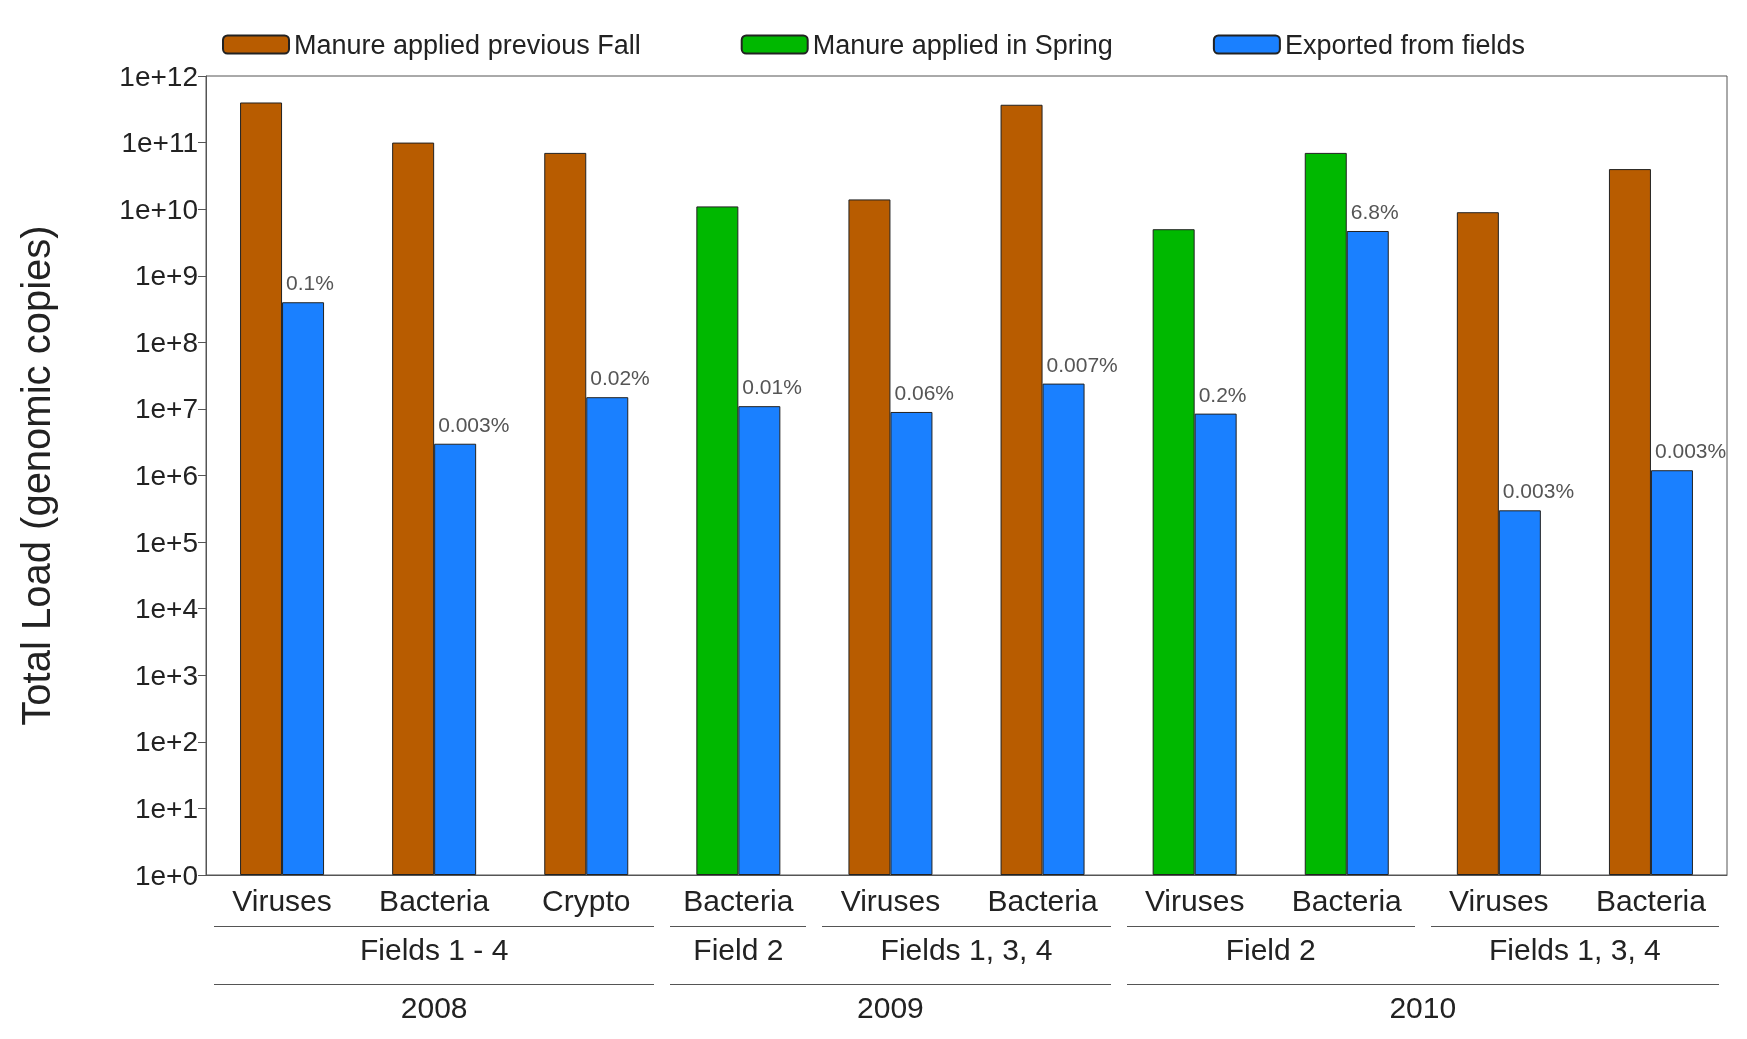 This screenshot has width=1747, height=1039. Describe the element at coordinates (166, 475) in the screenshot. I see `y-tick-label: 1e+6` at that location.